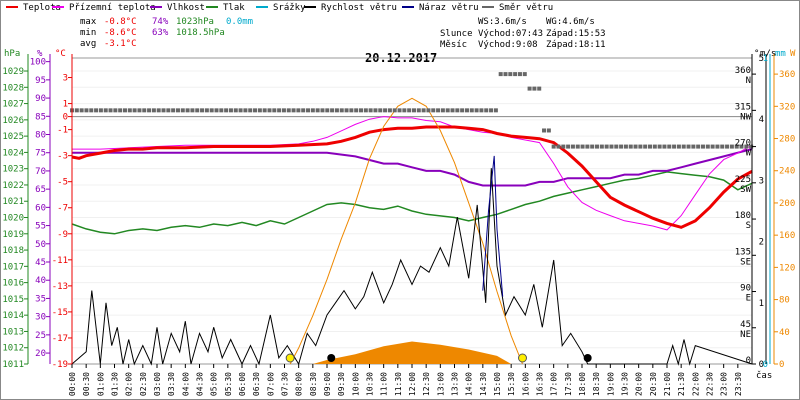 The height and width of the screenshot is (400, 800). I want to click on temperature-tick-label: 0, so click(65, 118).